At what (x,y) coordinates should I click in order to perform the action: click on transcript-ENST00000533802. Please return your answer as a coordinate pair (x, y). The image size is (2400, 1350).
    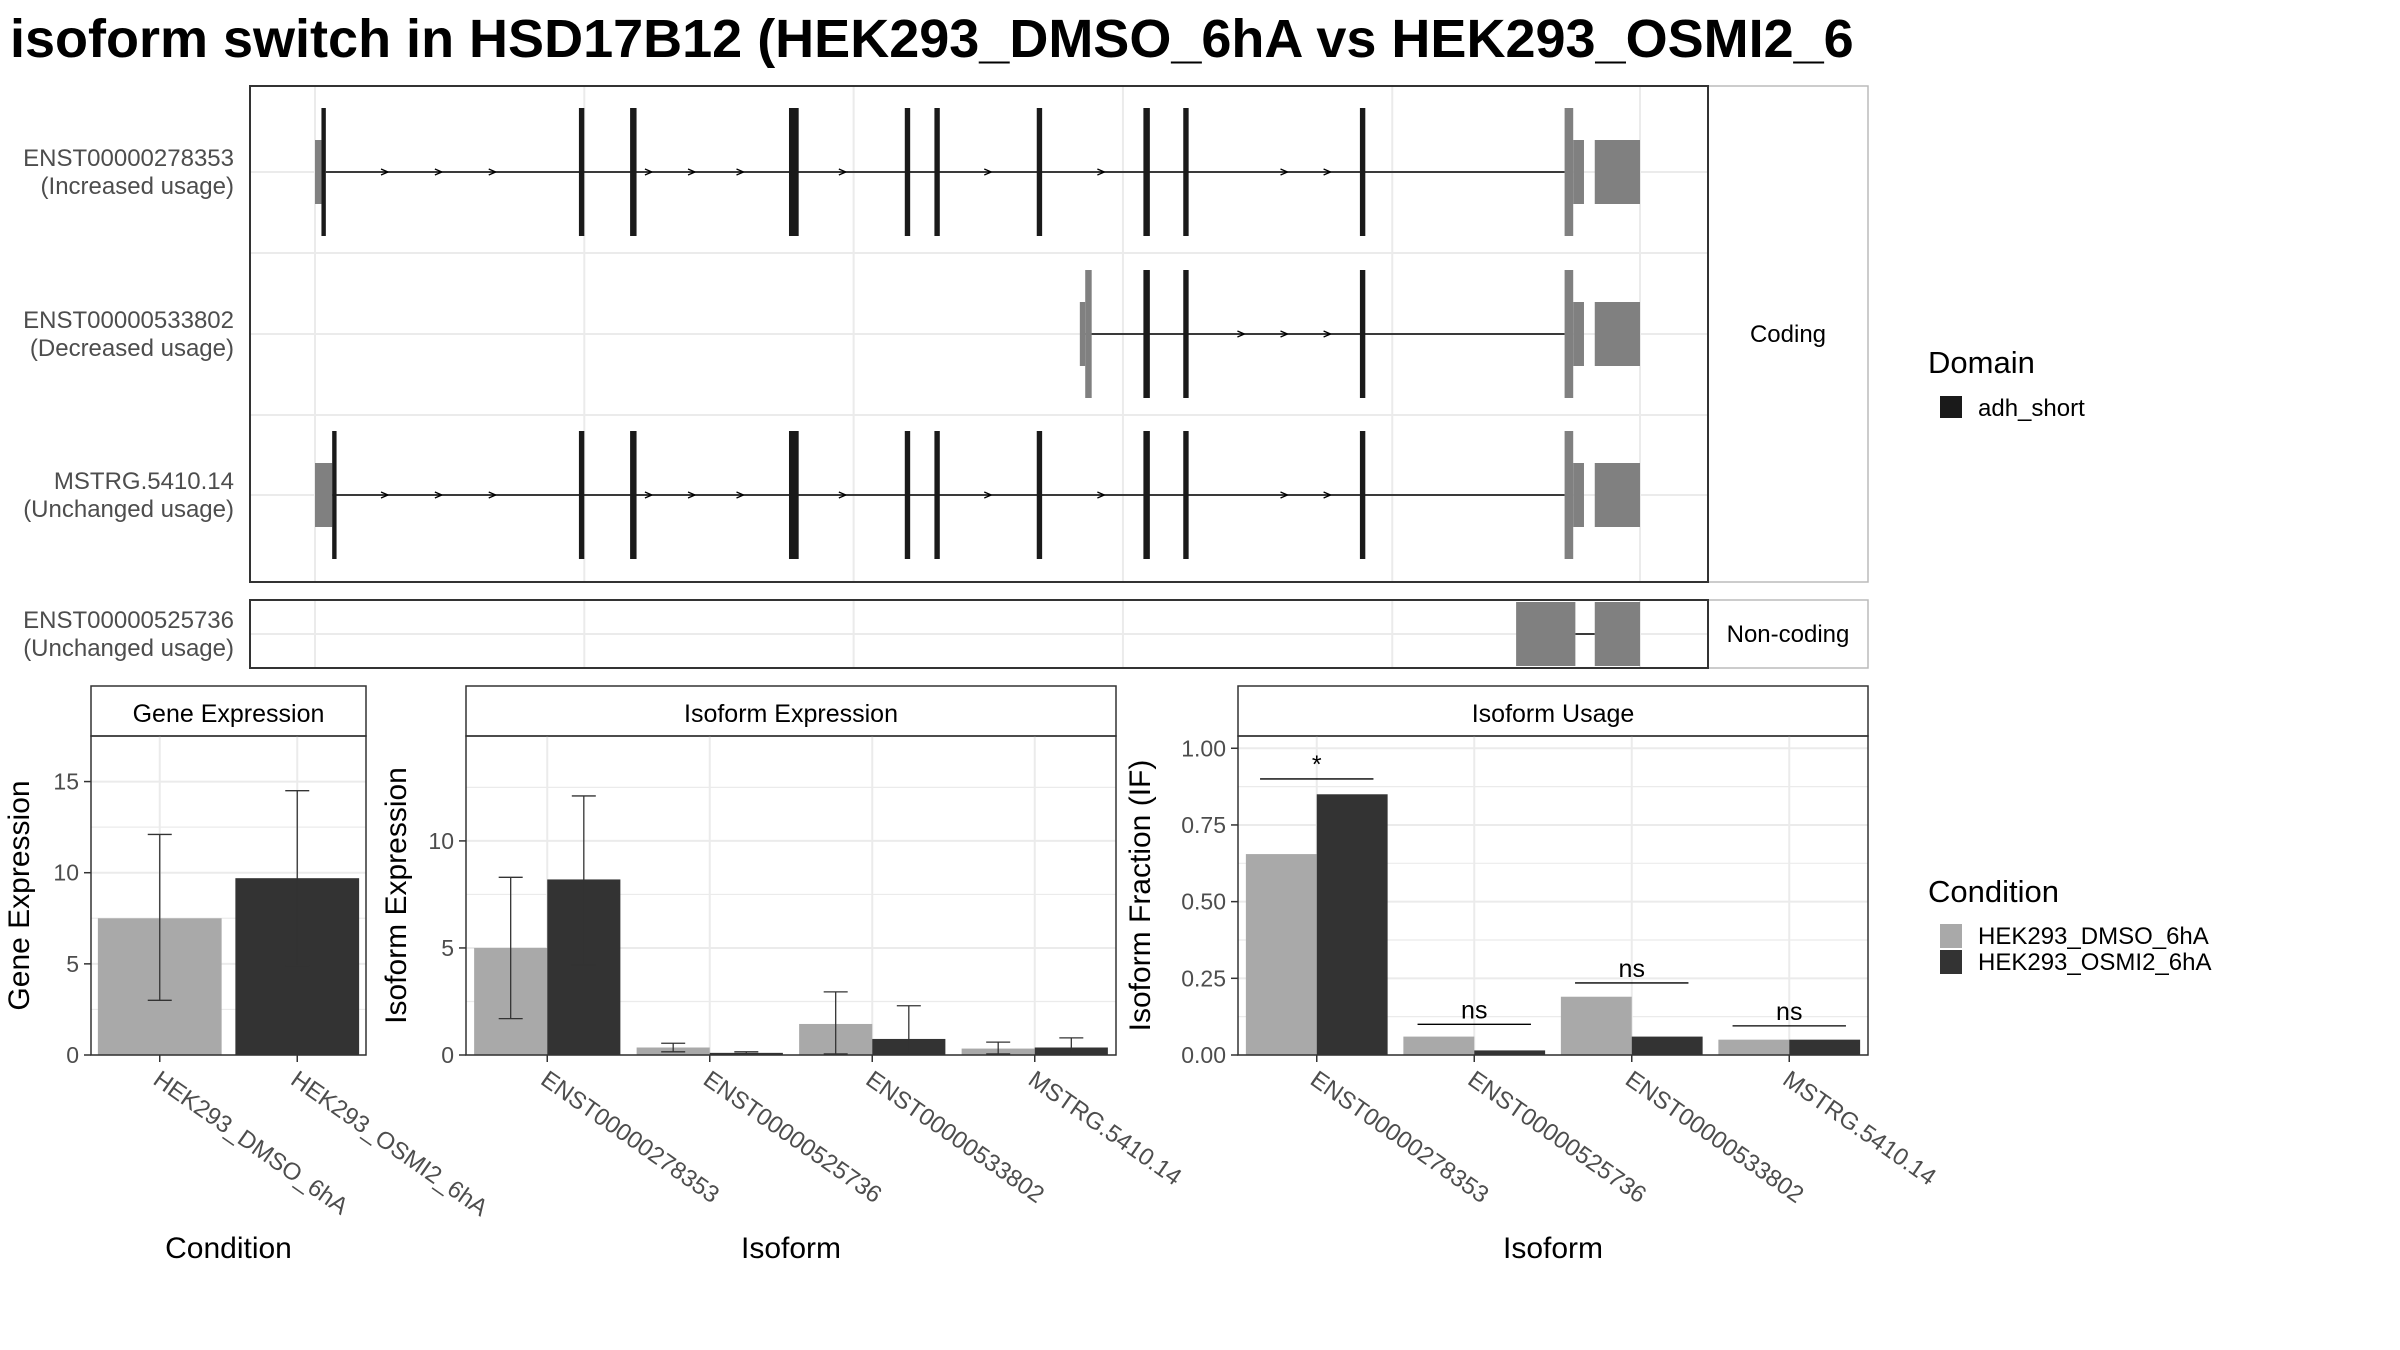
    Looking at the image, I should click on (1359, 334).